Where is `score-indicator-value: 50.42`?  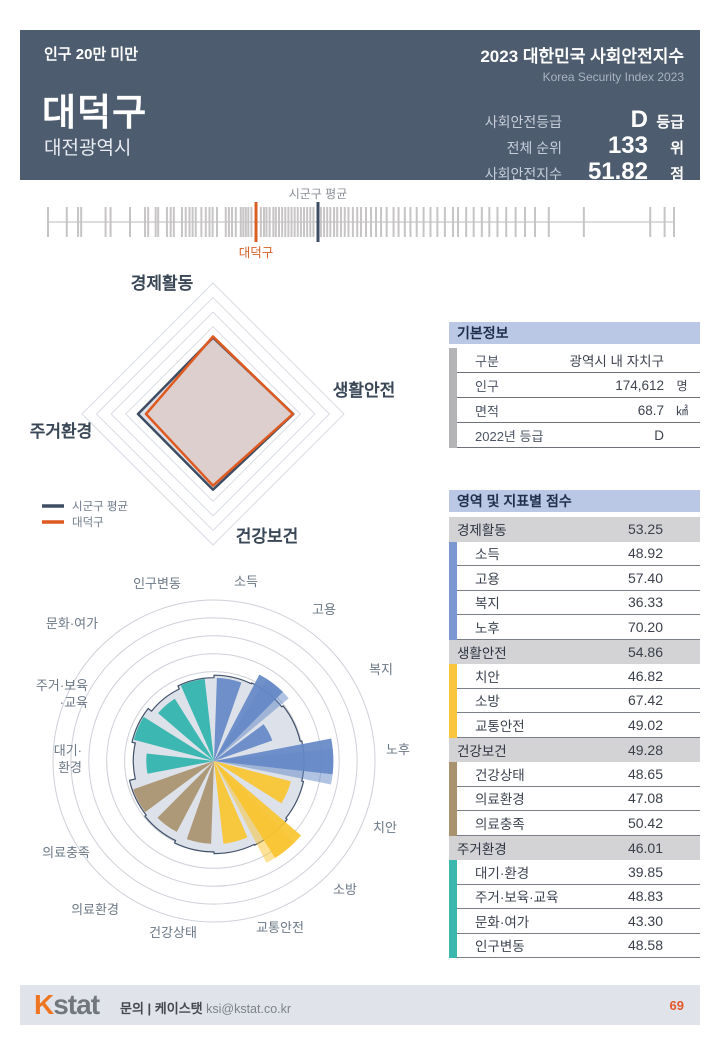 score-indicator-value: 50.42 is located at coordinates (645, 822).